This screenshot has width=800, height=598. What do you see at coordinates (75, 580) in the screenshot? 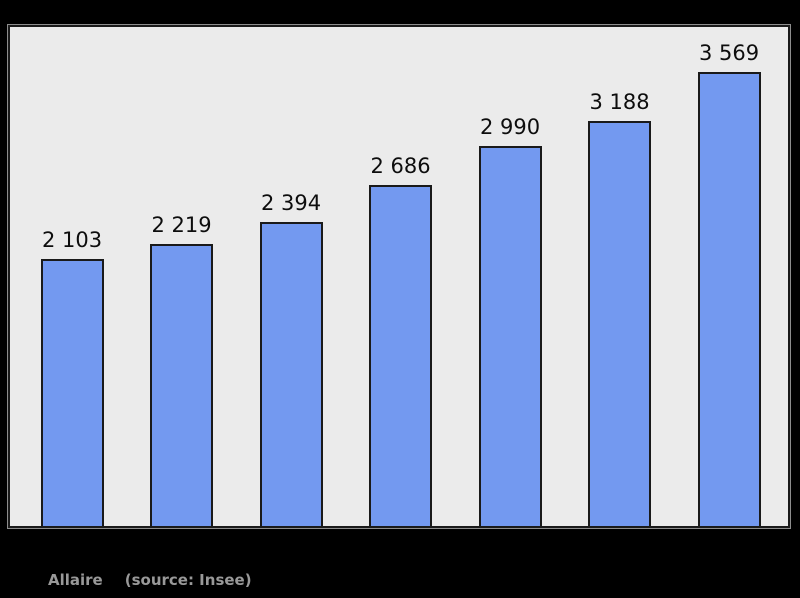
I see `caption-place: Allaire` at bounding box center [75, 580].